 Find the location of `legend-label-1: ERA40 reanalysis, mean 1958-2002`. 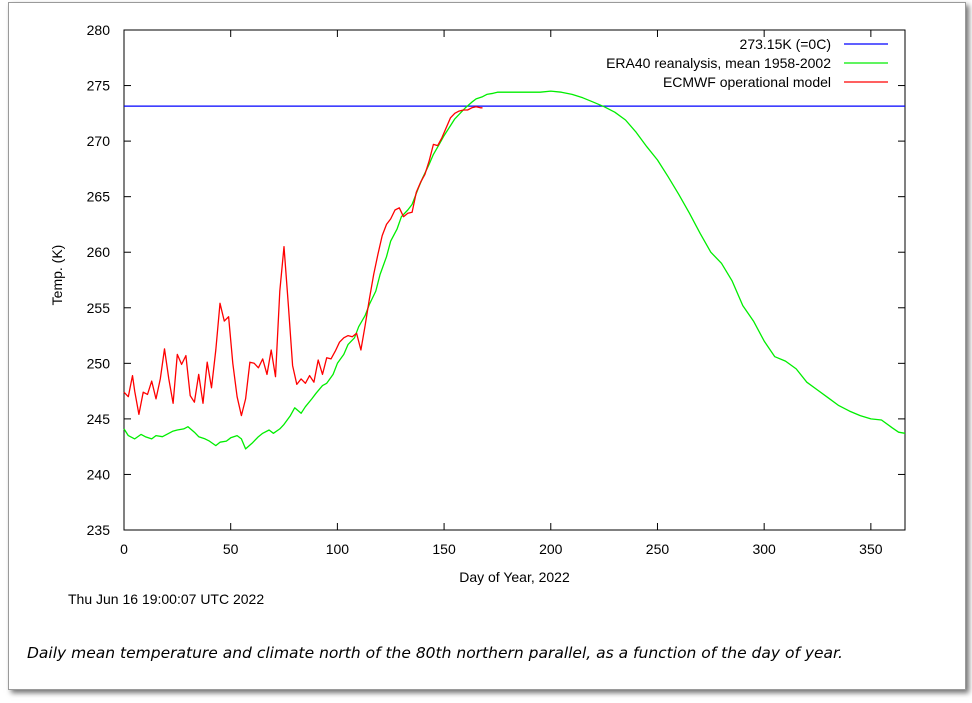

legend-label-1: ERA40 reanalysis, mean 1958-2002 is located at coordinates (718, 63).